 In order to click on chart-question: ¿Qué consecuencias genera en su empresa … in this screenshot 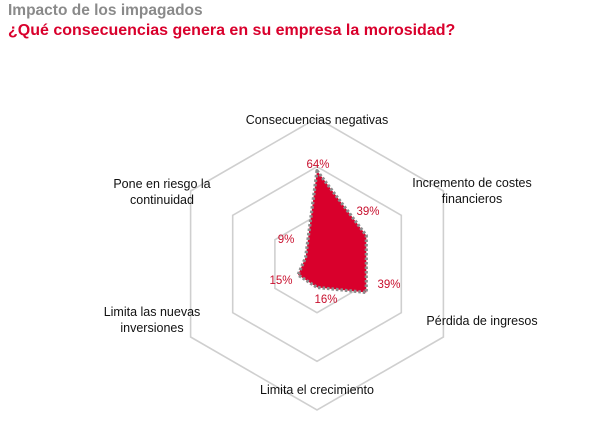, I will do `click(232, 30)`.